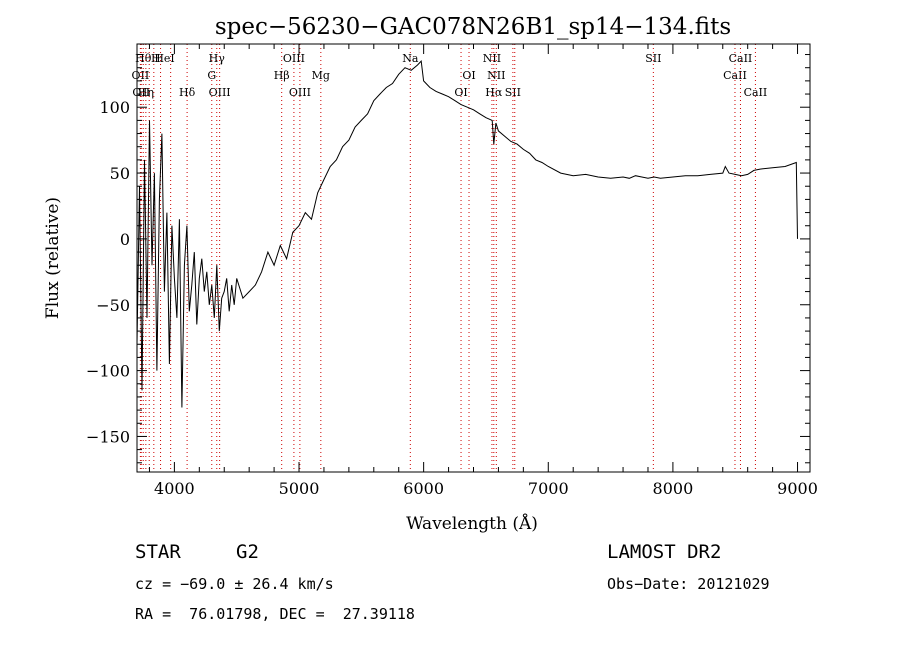  Describe the element at coordinates (125, 239) in the screenshot. I see `y-tick-label: 0` at that location.